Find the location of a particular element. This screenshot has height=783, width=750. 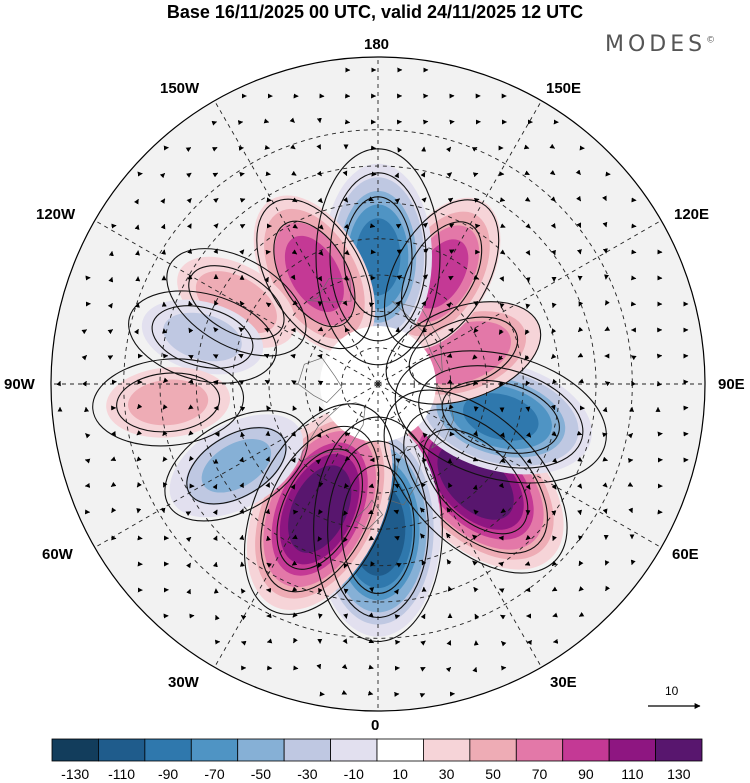

lon-label-120e: 120E is located at coordinates (692, 214).